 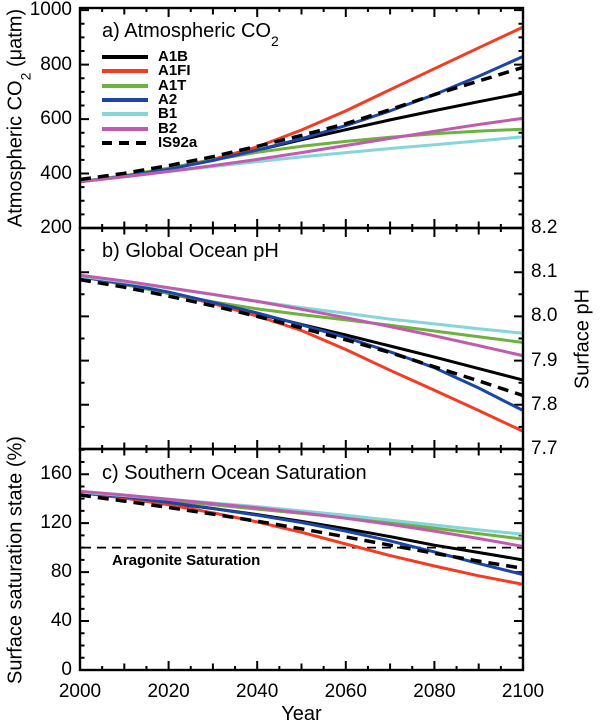 I want to click on xtick-2020: 2020, so click(x=168, y=691).